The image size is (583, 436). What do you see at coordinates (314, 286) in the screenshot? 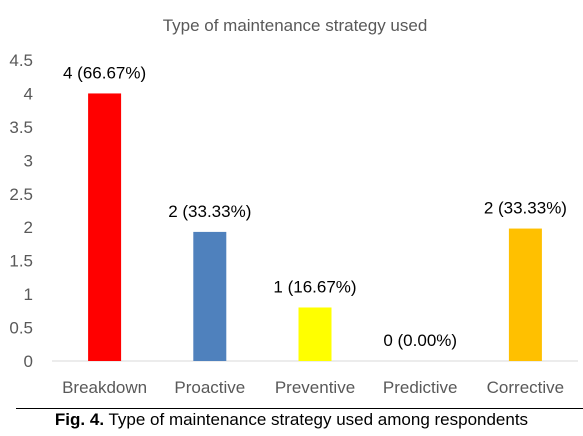
I see `data-label-preventive: 1 (16.67%)` at bounding box center [314, 286].